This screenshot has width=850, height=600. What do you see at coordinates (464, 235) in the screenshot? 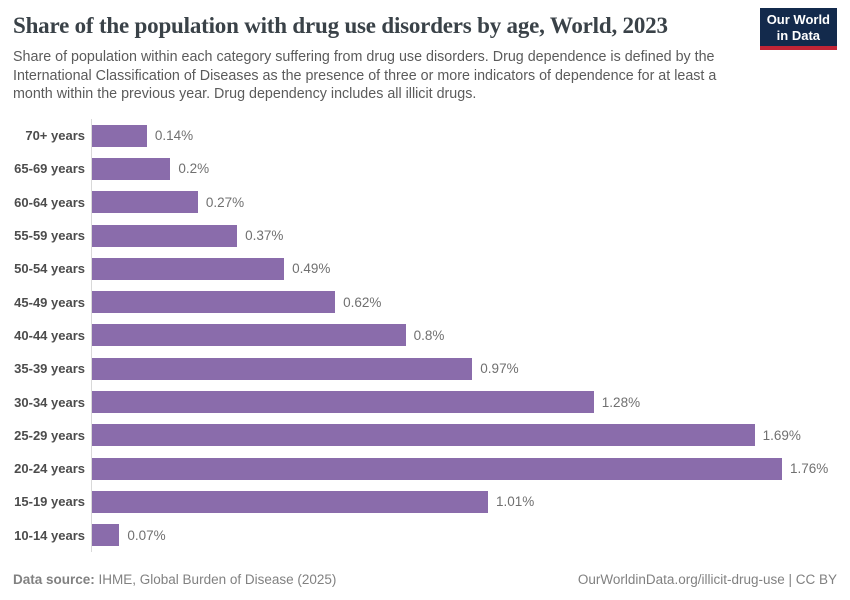
I see `plot-area: 0.37%` at bounding box center [464, 235].